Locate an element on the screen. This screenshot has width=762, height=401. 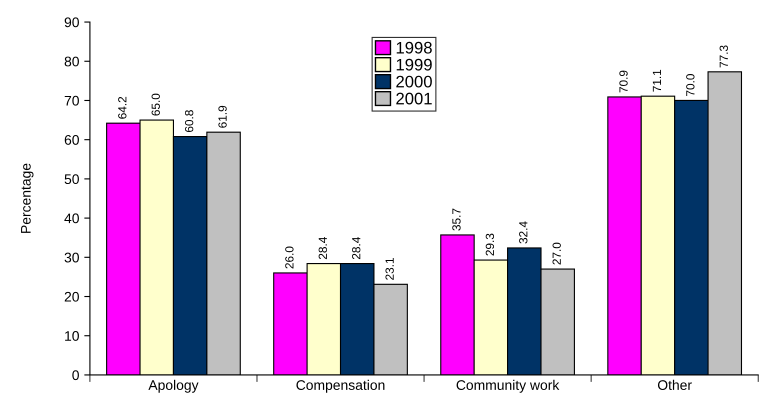
data-label: 77.3 is located at coordinates (724, 56).